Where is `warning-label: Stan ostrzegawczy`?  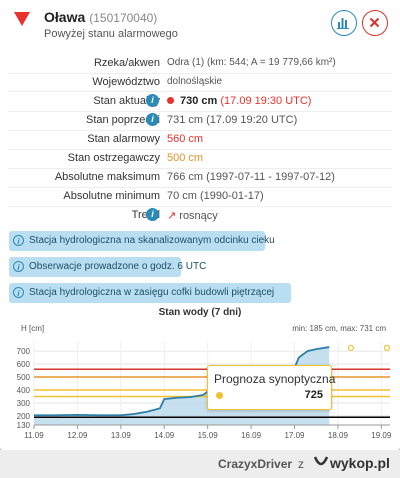 warning-label: Stan ostrzegawczy is located at coordinates (113, 158).